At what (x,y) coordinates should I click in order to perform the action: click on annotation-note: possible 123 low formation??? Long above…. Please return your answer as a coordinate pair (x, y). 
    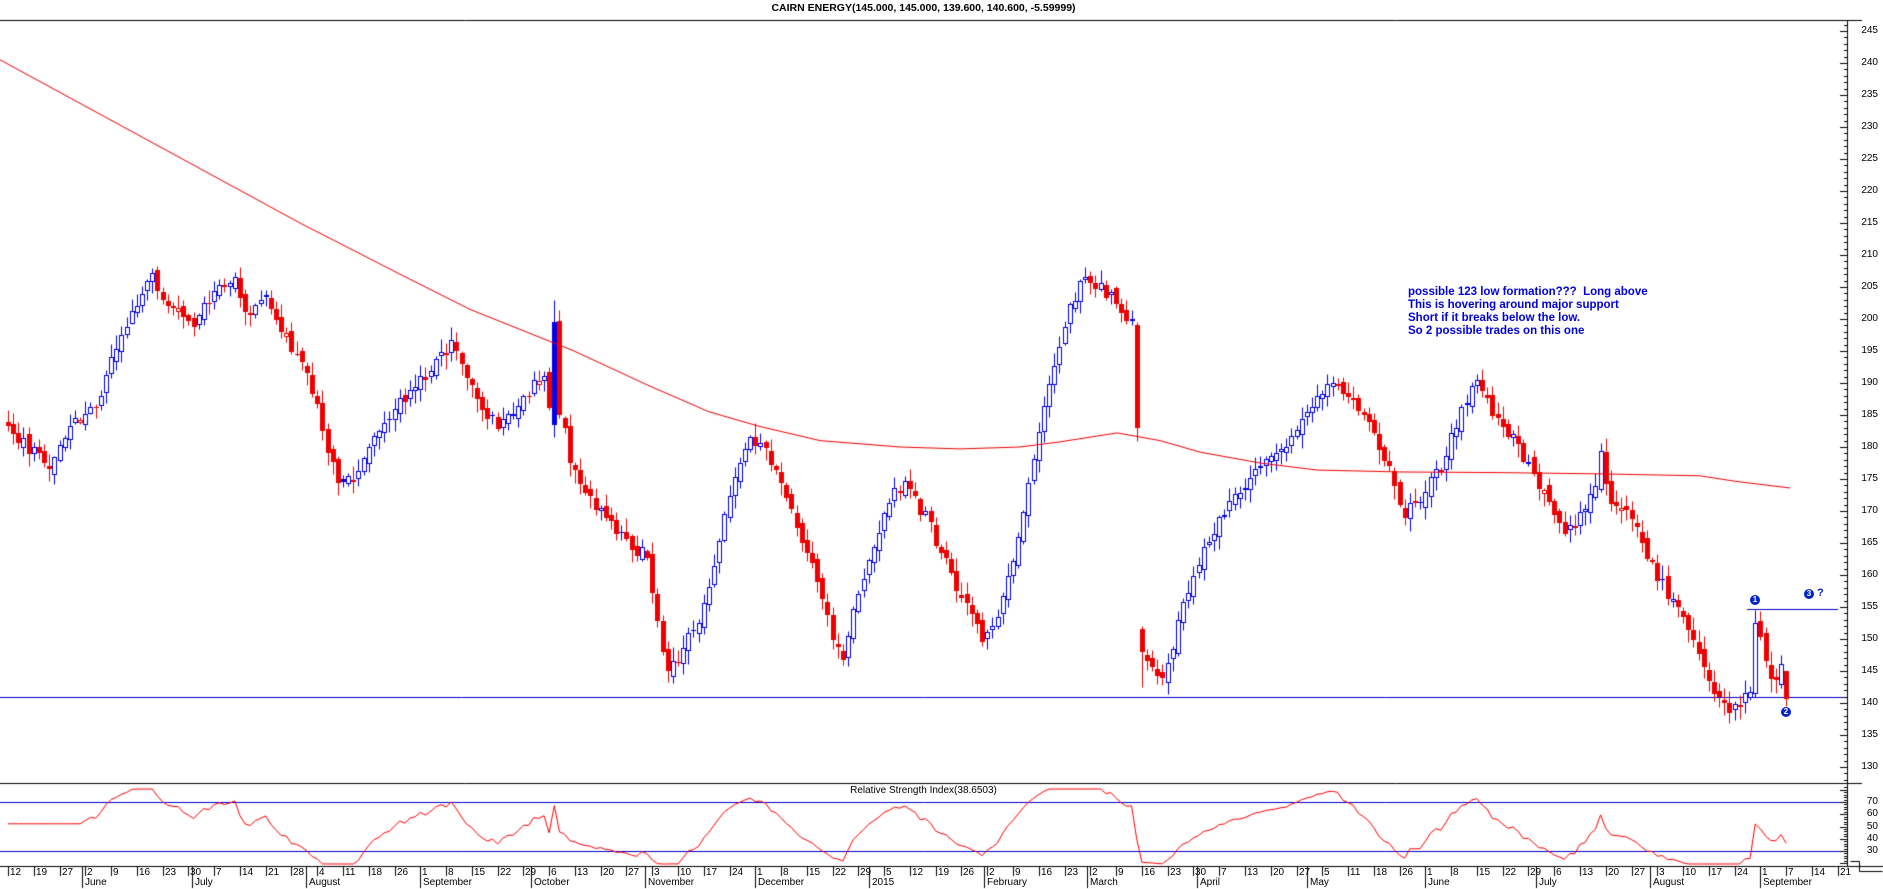
    Looking at the image, I should click on (1528, 312).